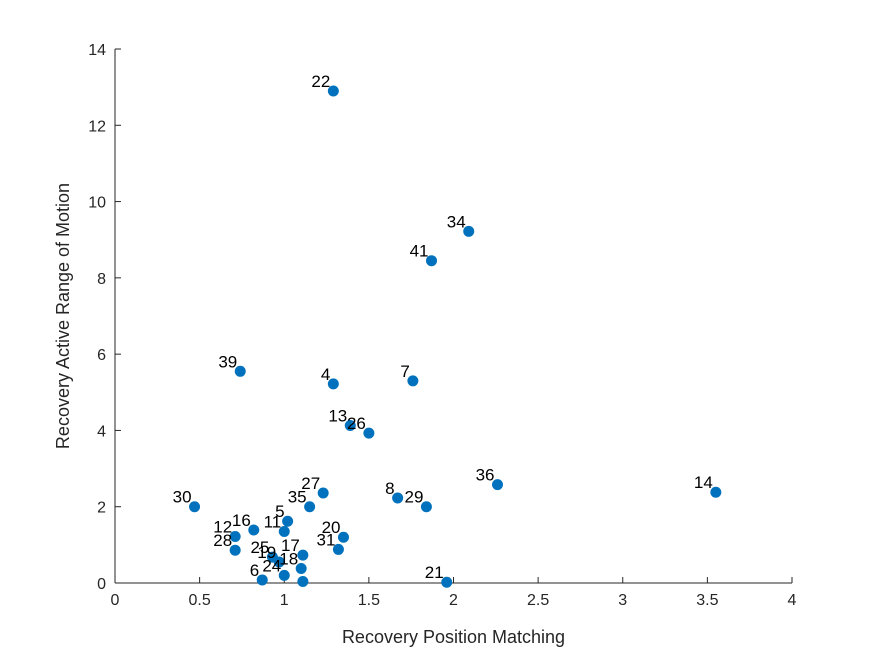  Describe the element at coordinates (538, 600) in the screenshot. I see `x-tick-label: 2.5` at that location.